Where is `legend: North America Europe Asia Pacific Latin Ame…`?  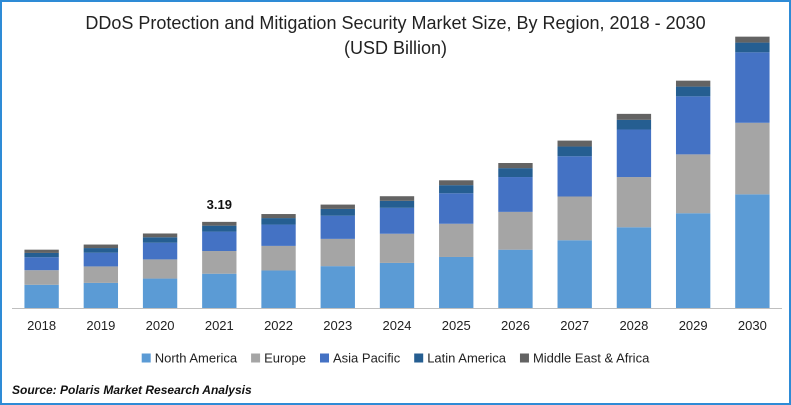
legend: North America Europe Asia Pacific Latin Ame… is located at coordinates (395, 358).